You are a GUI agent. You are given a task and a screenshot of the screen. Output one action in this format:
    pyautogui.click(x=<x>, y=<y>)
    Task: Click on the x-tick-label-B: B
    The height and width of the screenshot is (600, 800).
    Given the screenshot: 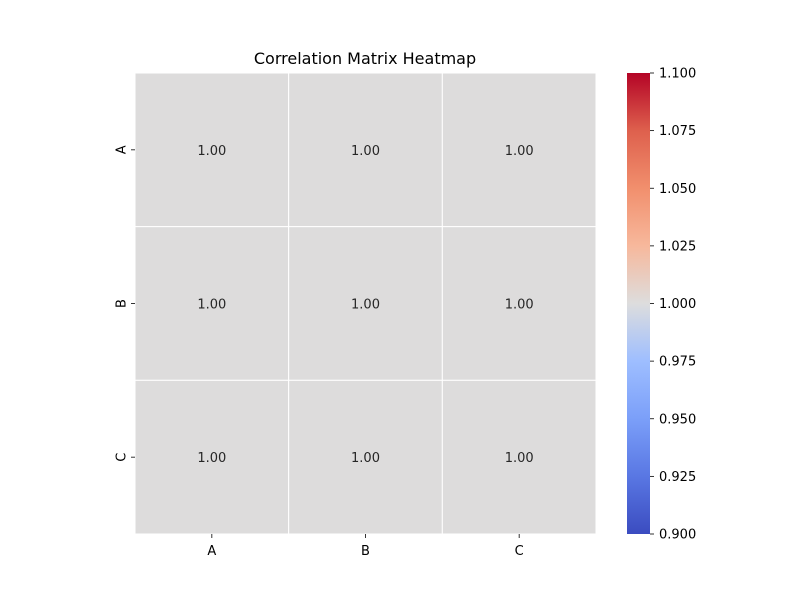 What is the action you would take?
    pyautogui.click(x=365, y=551)
    